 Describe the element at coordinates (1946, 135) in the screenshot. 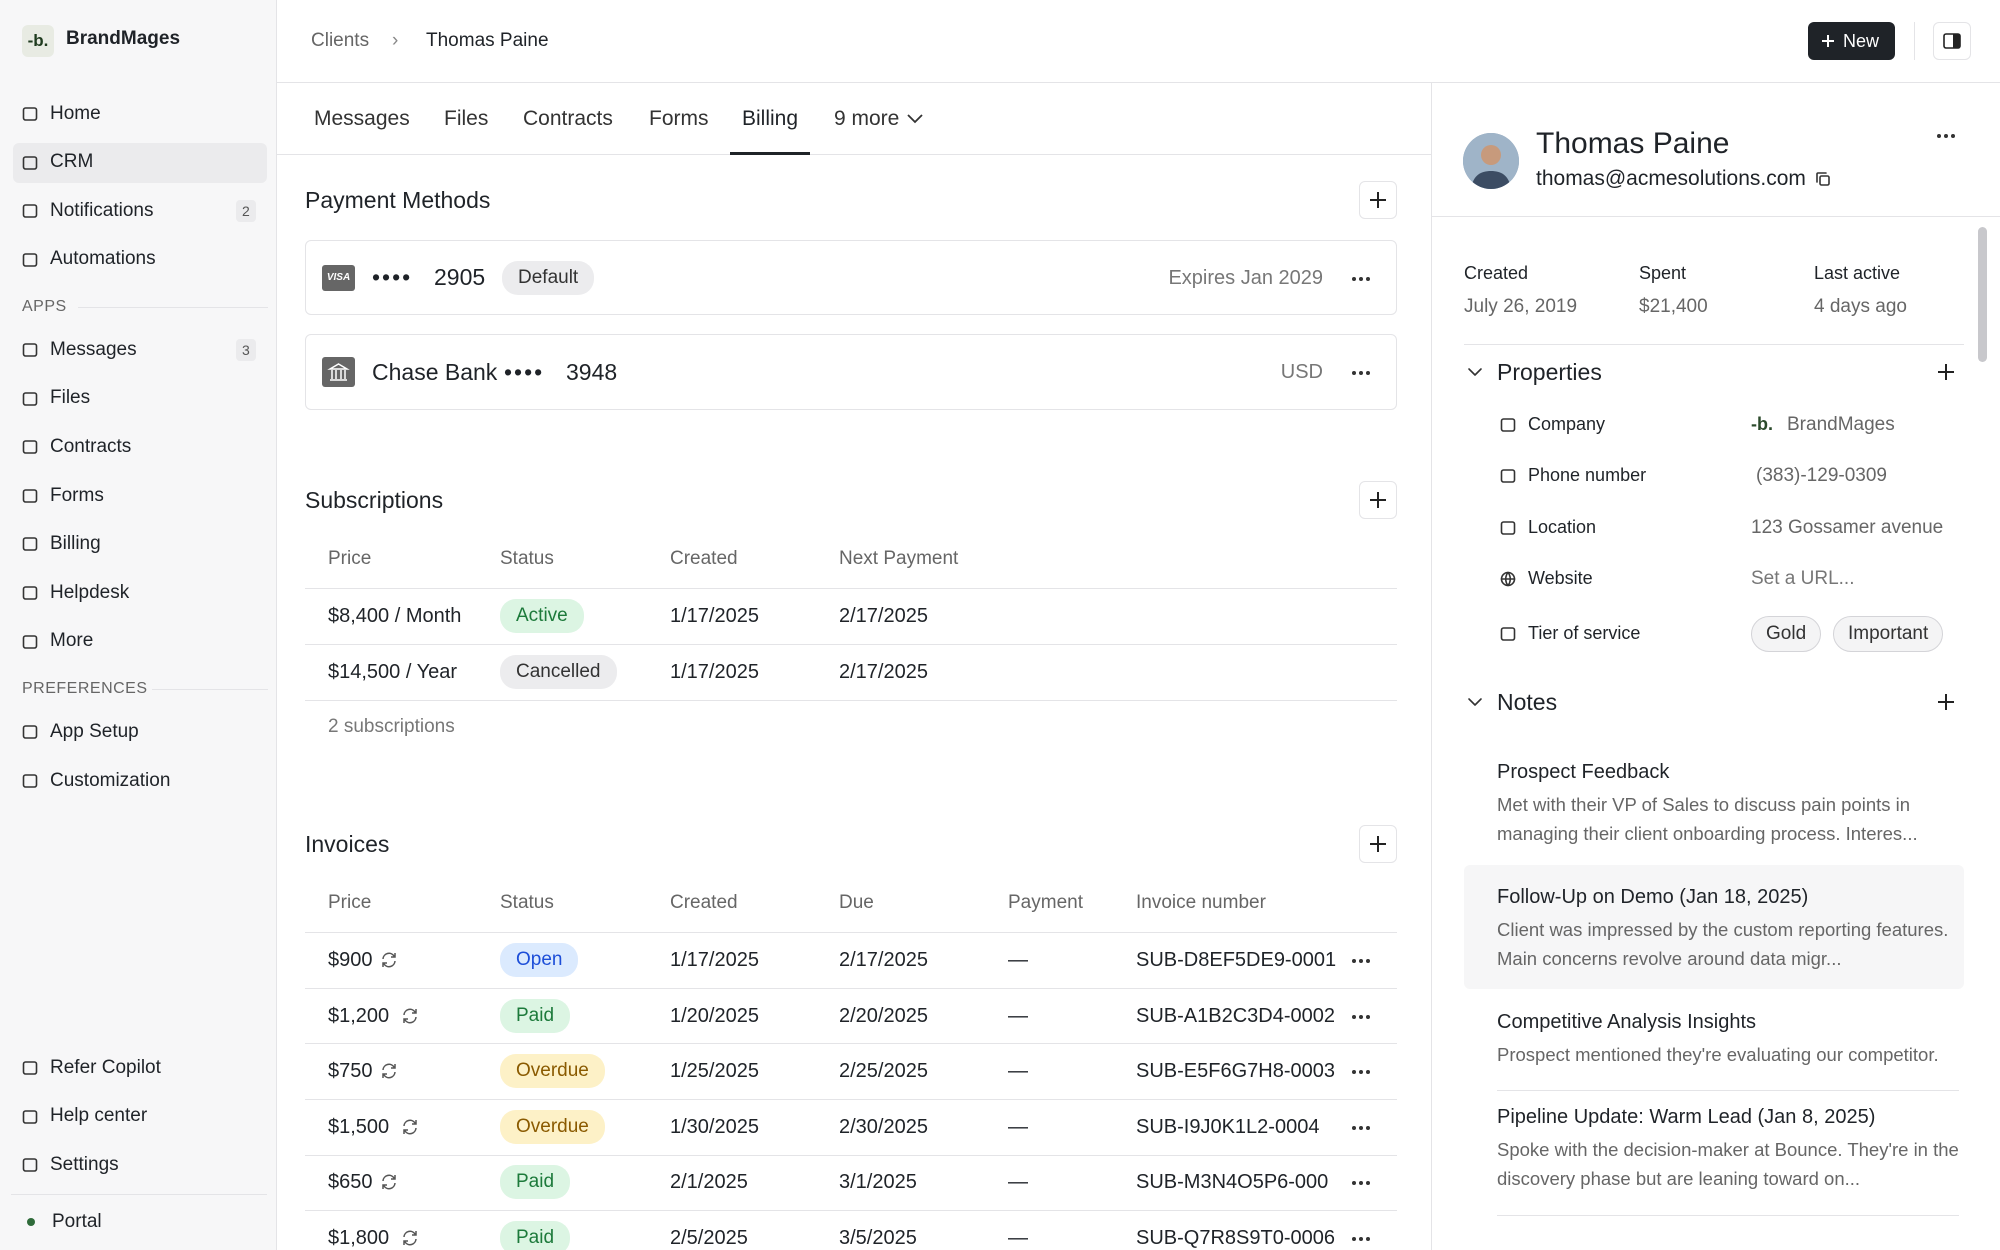

I see `contact-menu` at that location.